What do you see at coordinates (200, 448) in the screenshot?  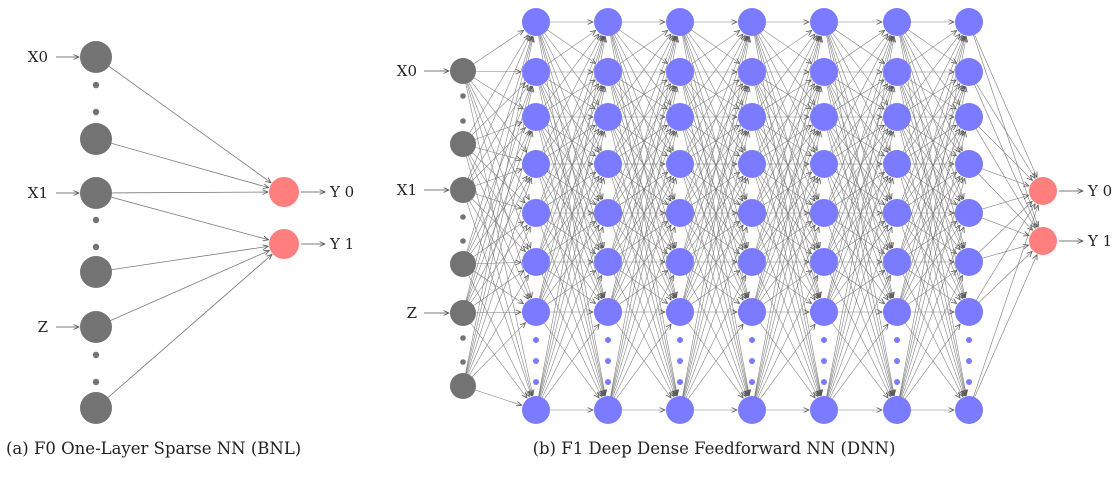 I see `caption-panel-a: (a) F0 One-Layer Sparse NN (BNL)` at bounding box center [200, 448].